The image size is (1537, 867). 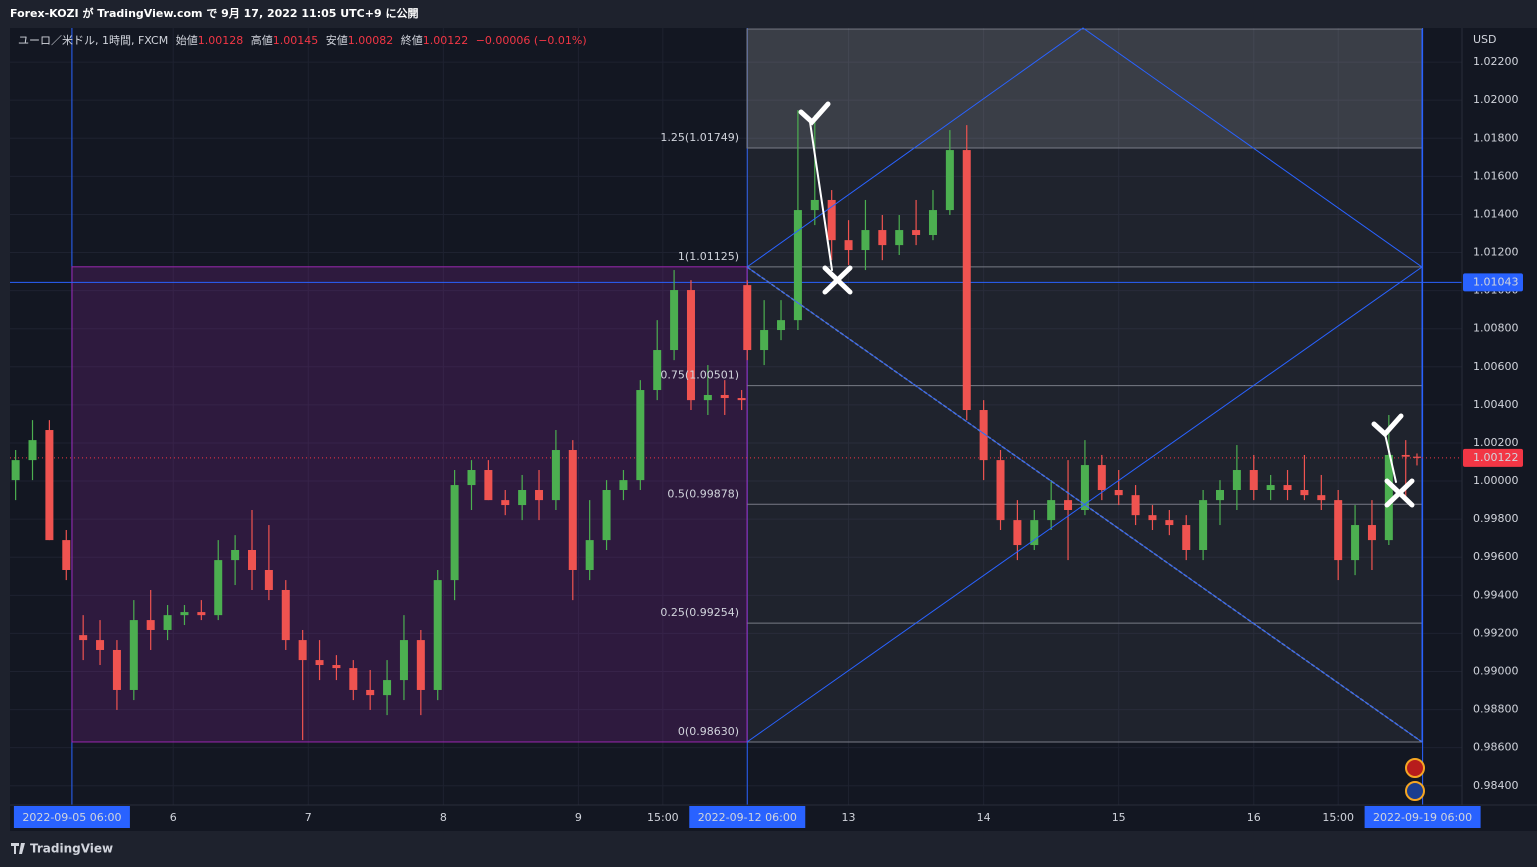 I want to click on y-tick-label: 0.98600, so click(x=1496, y=747).